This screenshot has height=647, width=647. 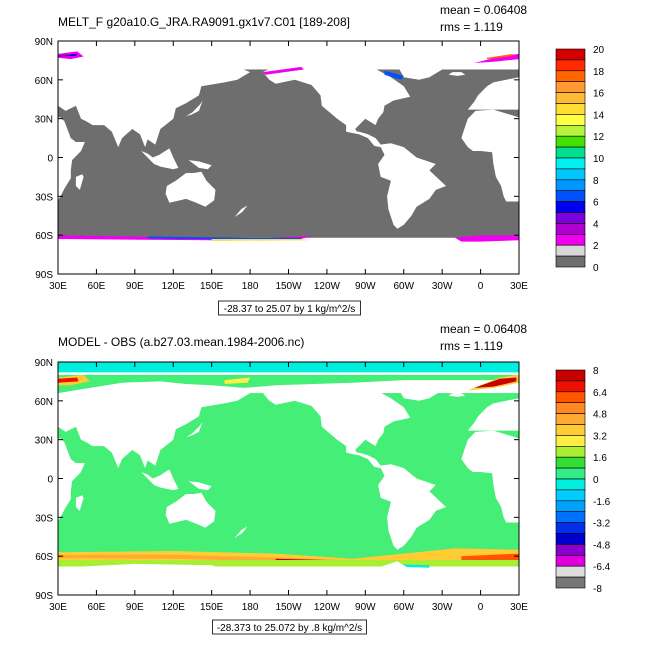 I want to click on range-label: -28.37 to 25.07 by 1 kg/m^2/s, so click(x=289, y=309).